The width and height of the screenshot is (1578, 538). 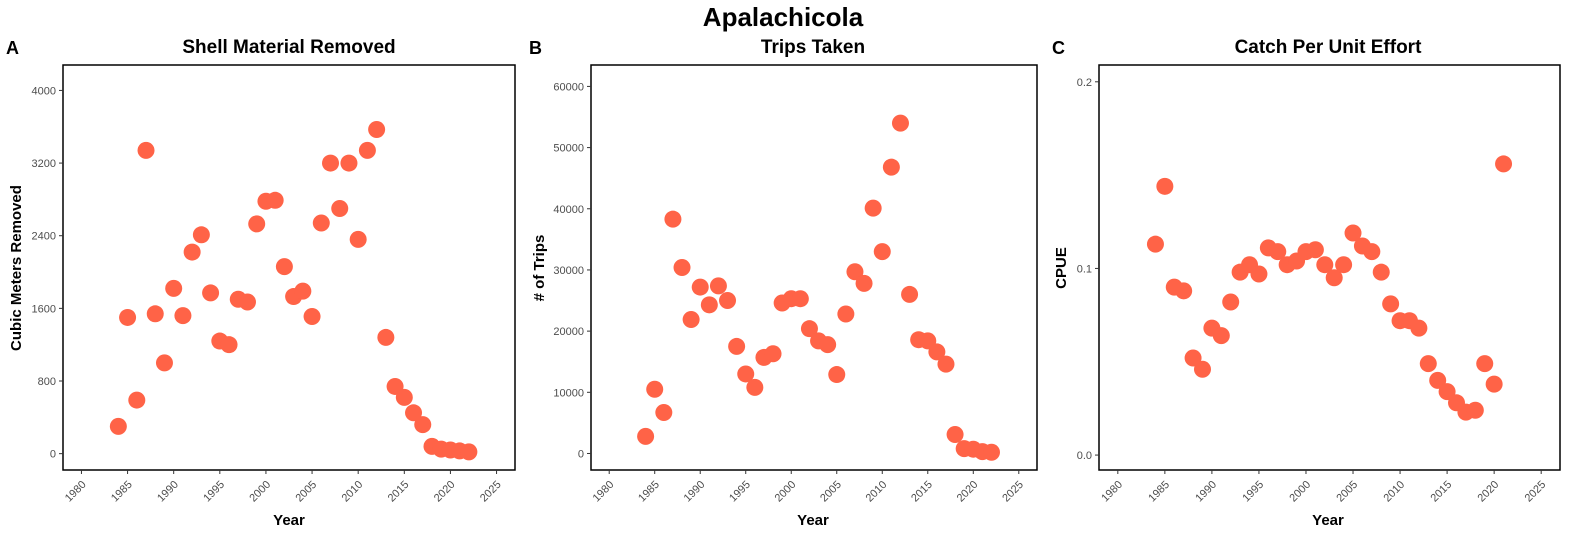 What do you see at coordinates (1442, 492) in the screenshot?
I see `x-tick-label: 2015` at bounding box center [1442, 492].